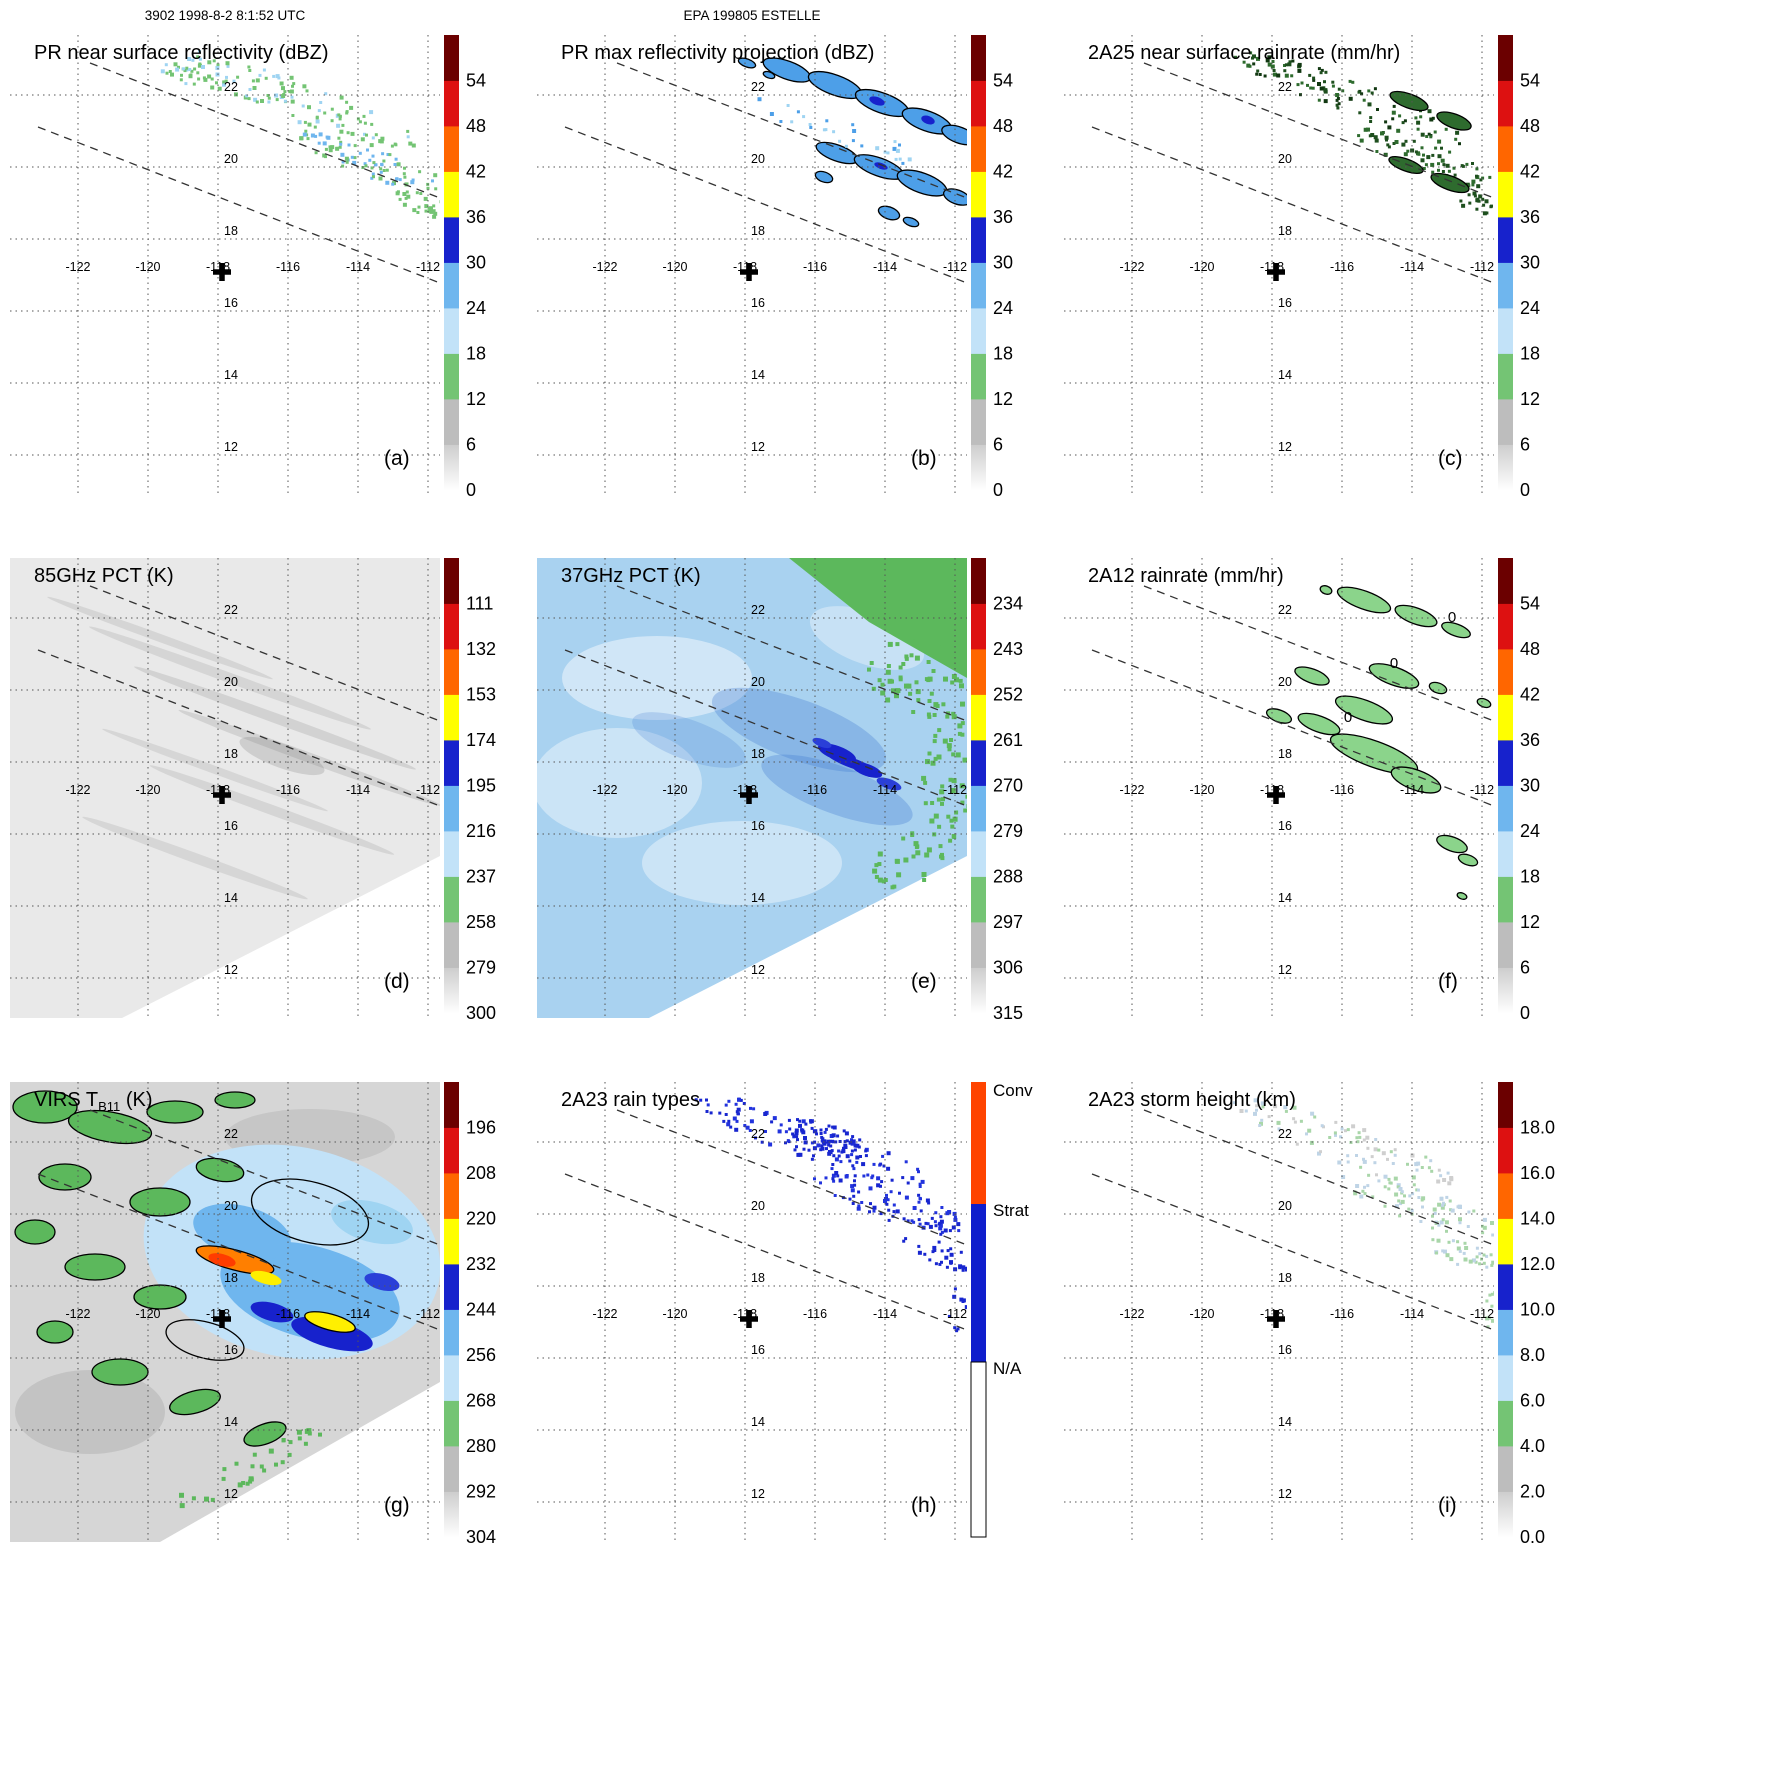 This screenshot has width=1771, height=1771. Describe the element at coordinates (1285, 682) in the screenshot. I see `lat-label: 20` at that location.